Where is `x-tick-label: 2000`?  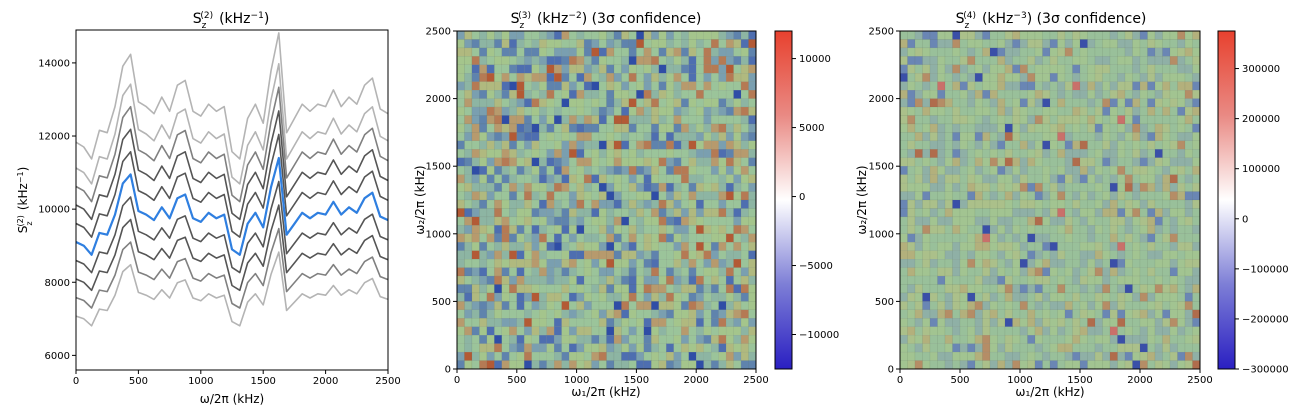 x-tick-label: 2000 is located at coordinates (1139, 380).